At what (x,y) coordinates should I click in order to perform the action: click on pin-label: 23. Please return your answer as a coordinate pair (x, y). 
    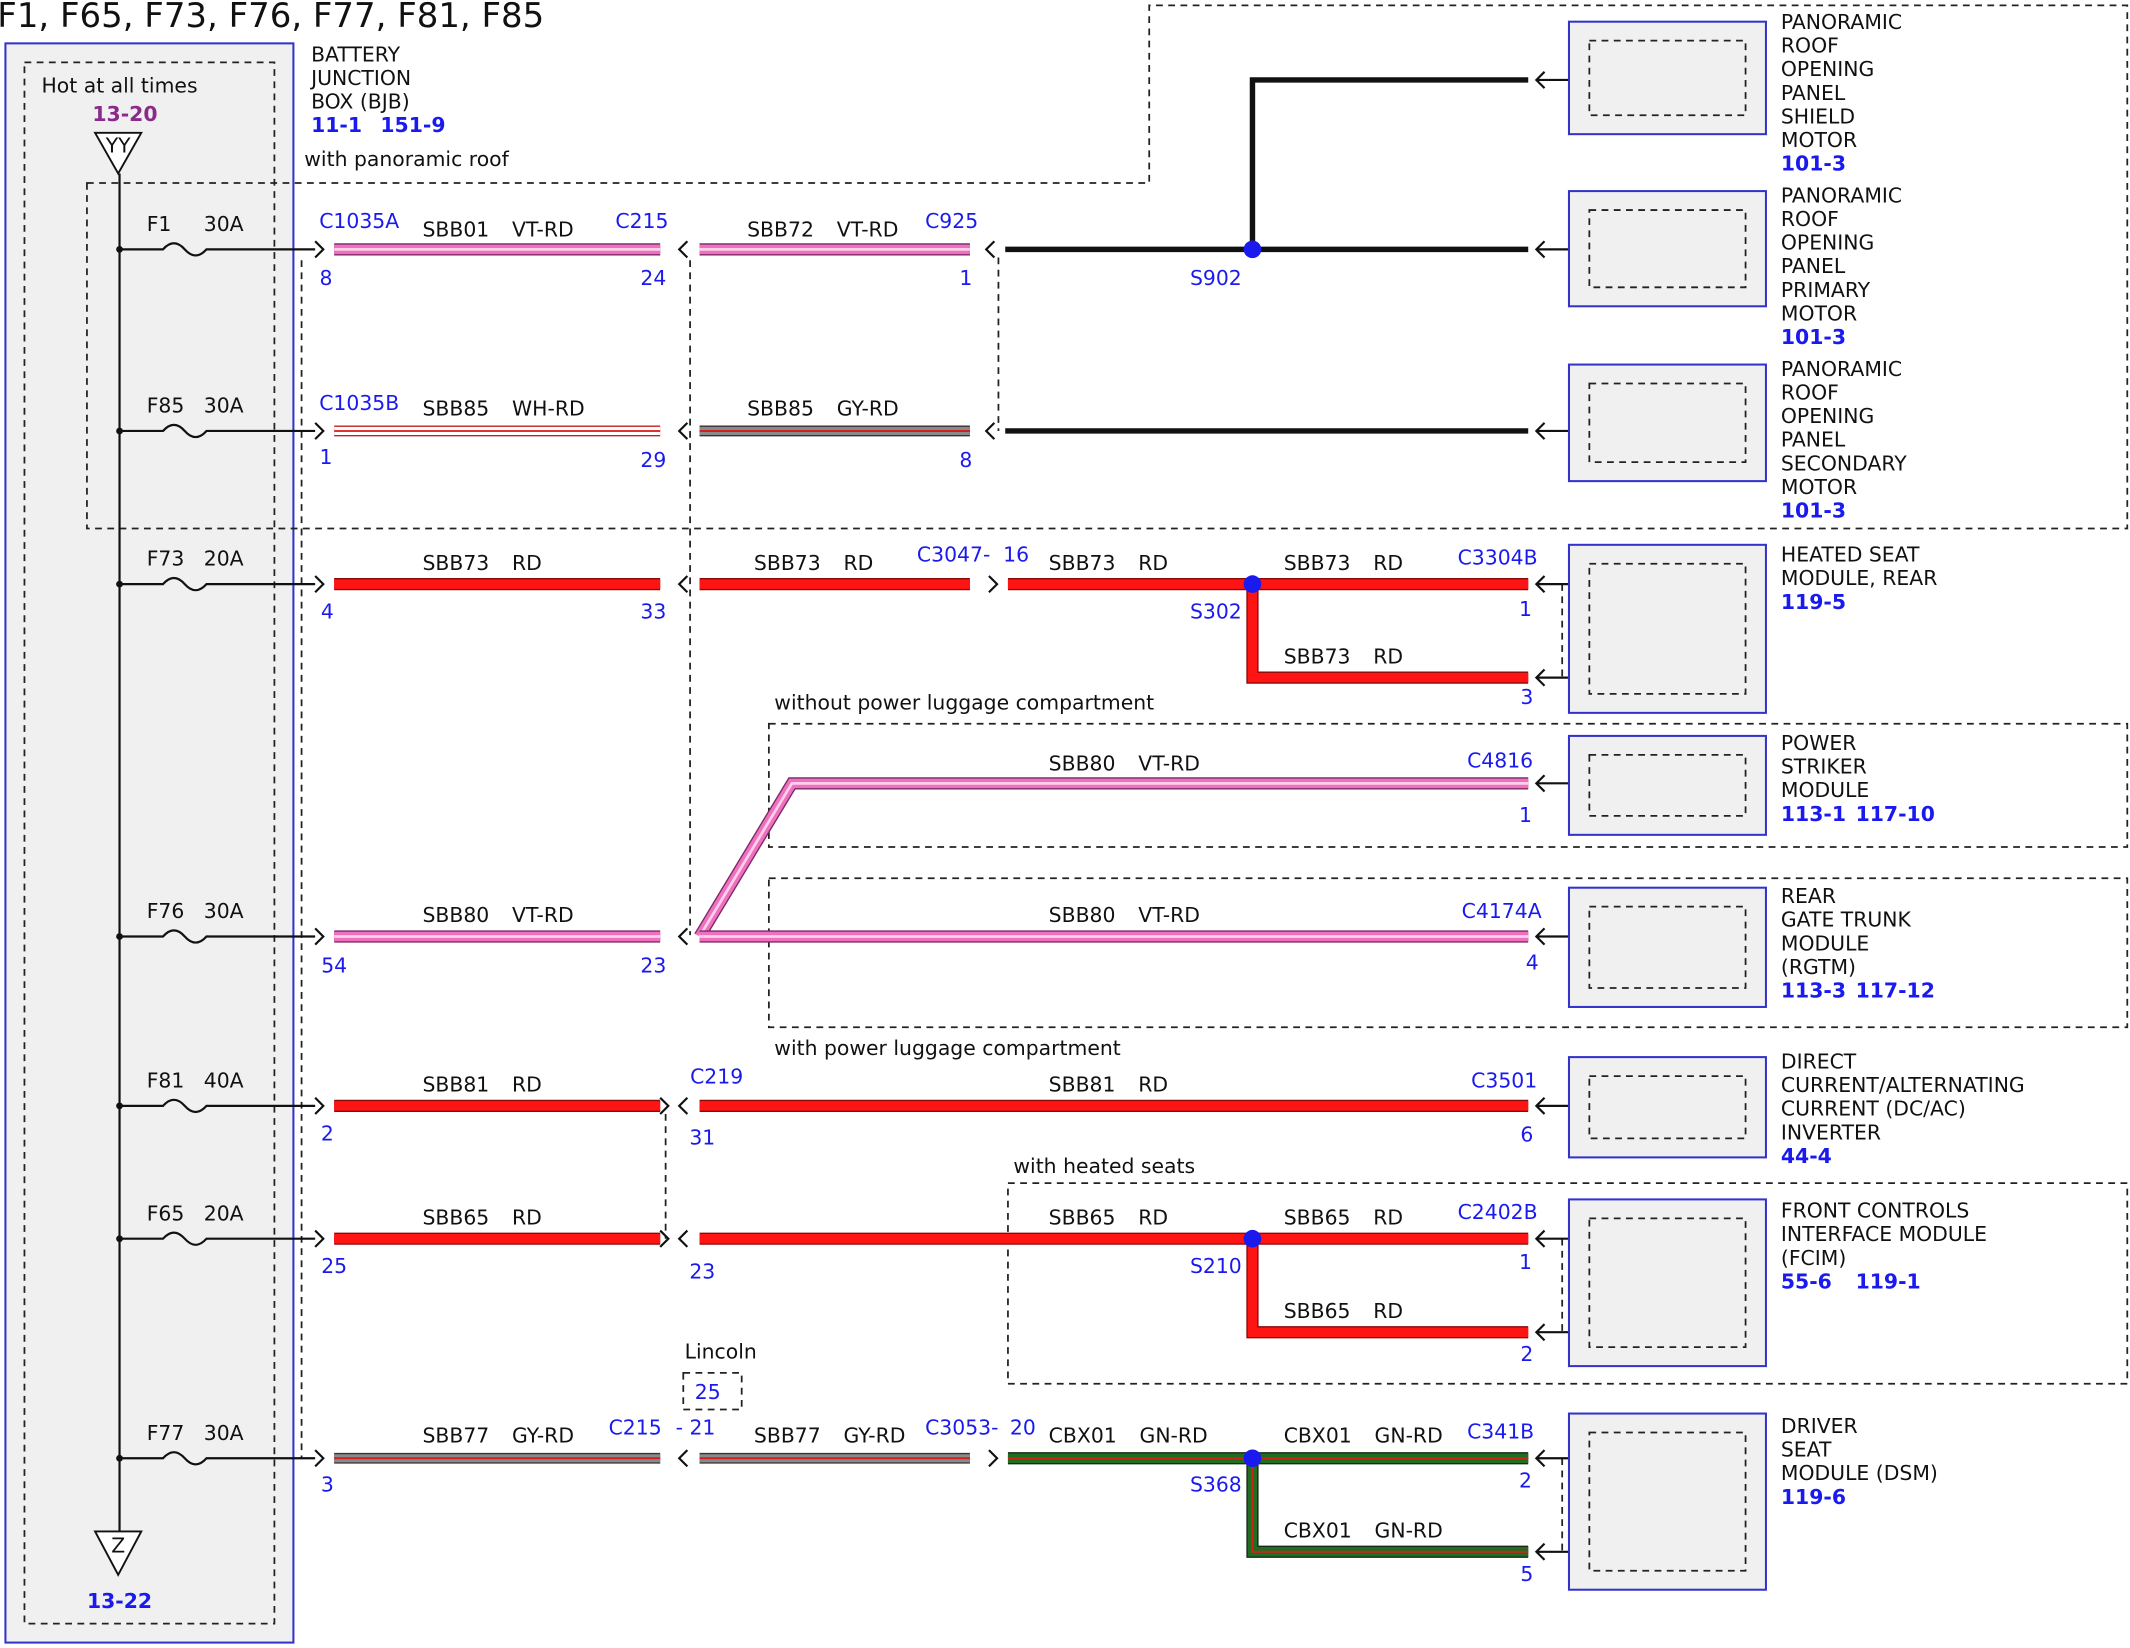
    Looking at the image, I should click on (653, 965).